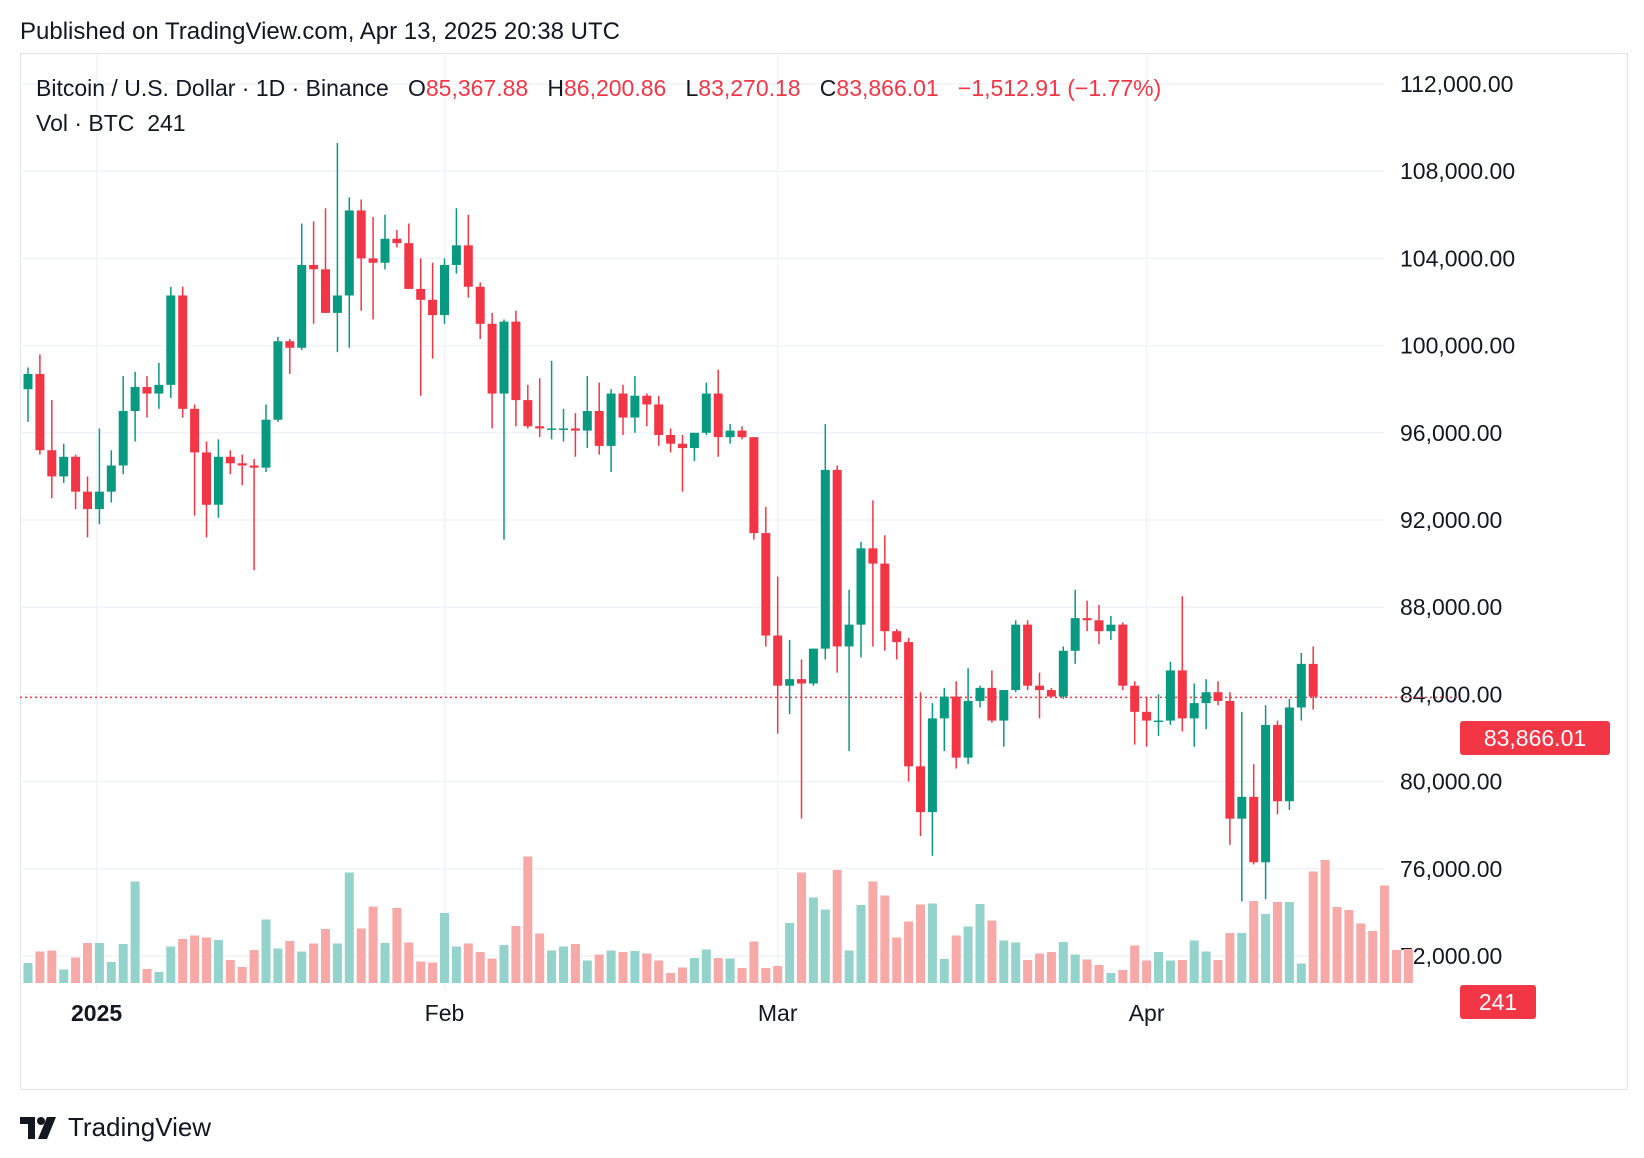 This screenshot has width=1644, height=1158. What do you see at coordinates (212, 88) in the screenshot?
I see `legend-symbol: Bitcoin / U.S. Dollar · 1D · Binance` at bounding box center [212, 88].